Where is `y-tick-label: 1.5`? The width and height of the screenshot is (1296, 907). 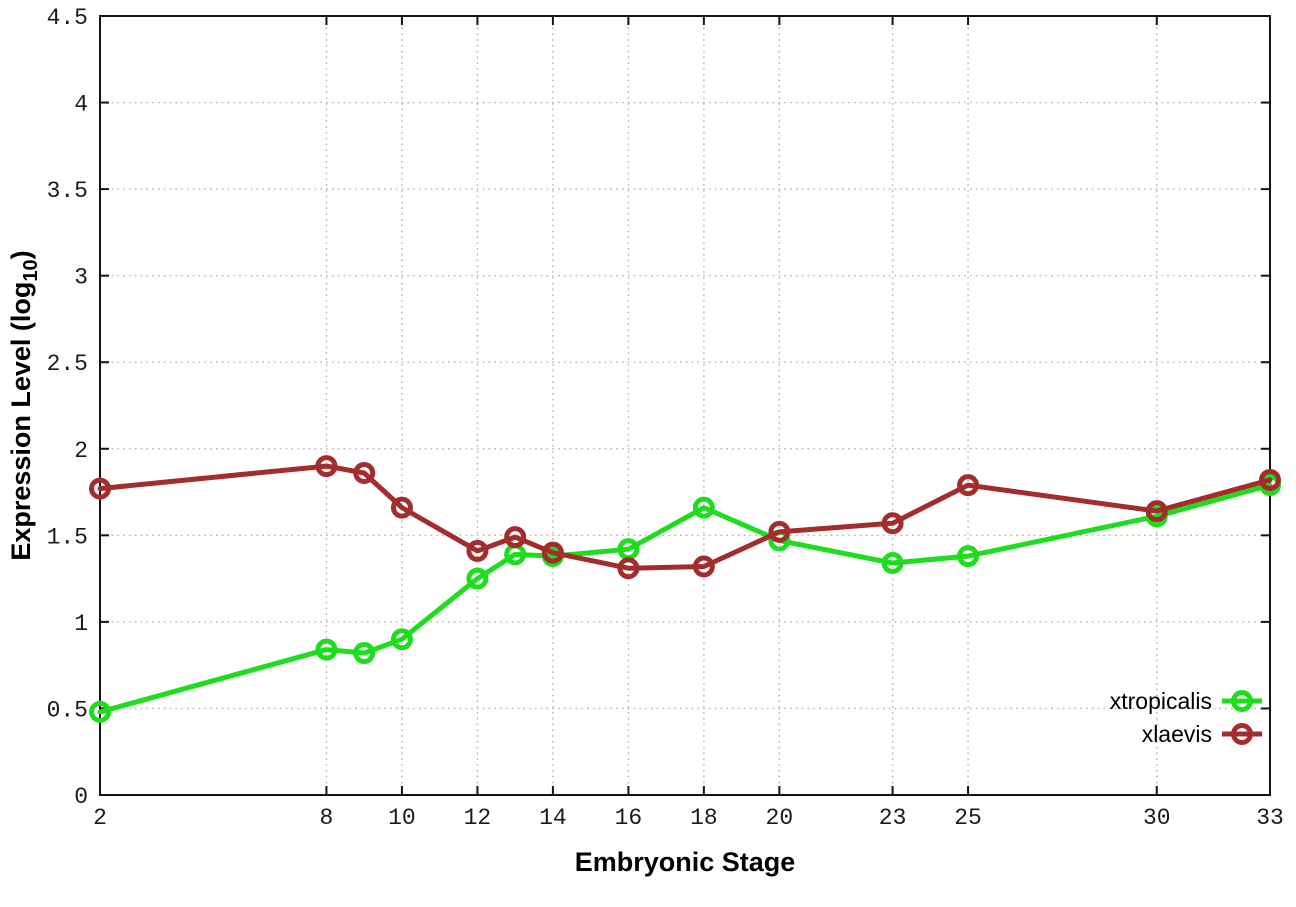
y-tick-label: 1.5 is located at coordinates (67, 537).